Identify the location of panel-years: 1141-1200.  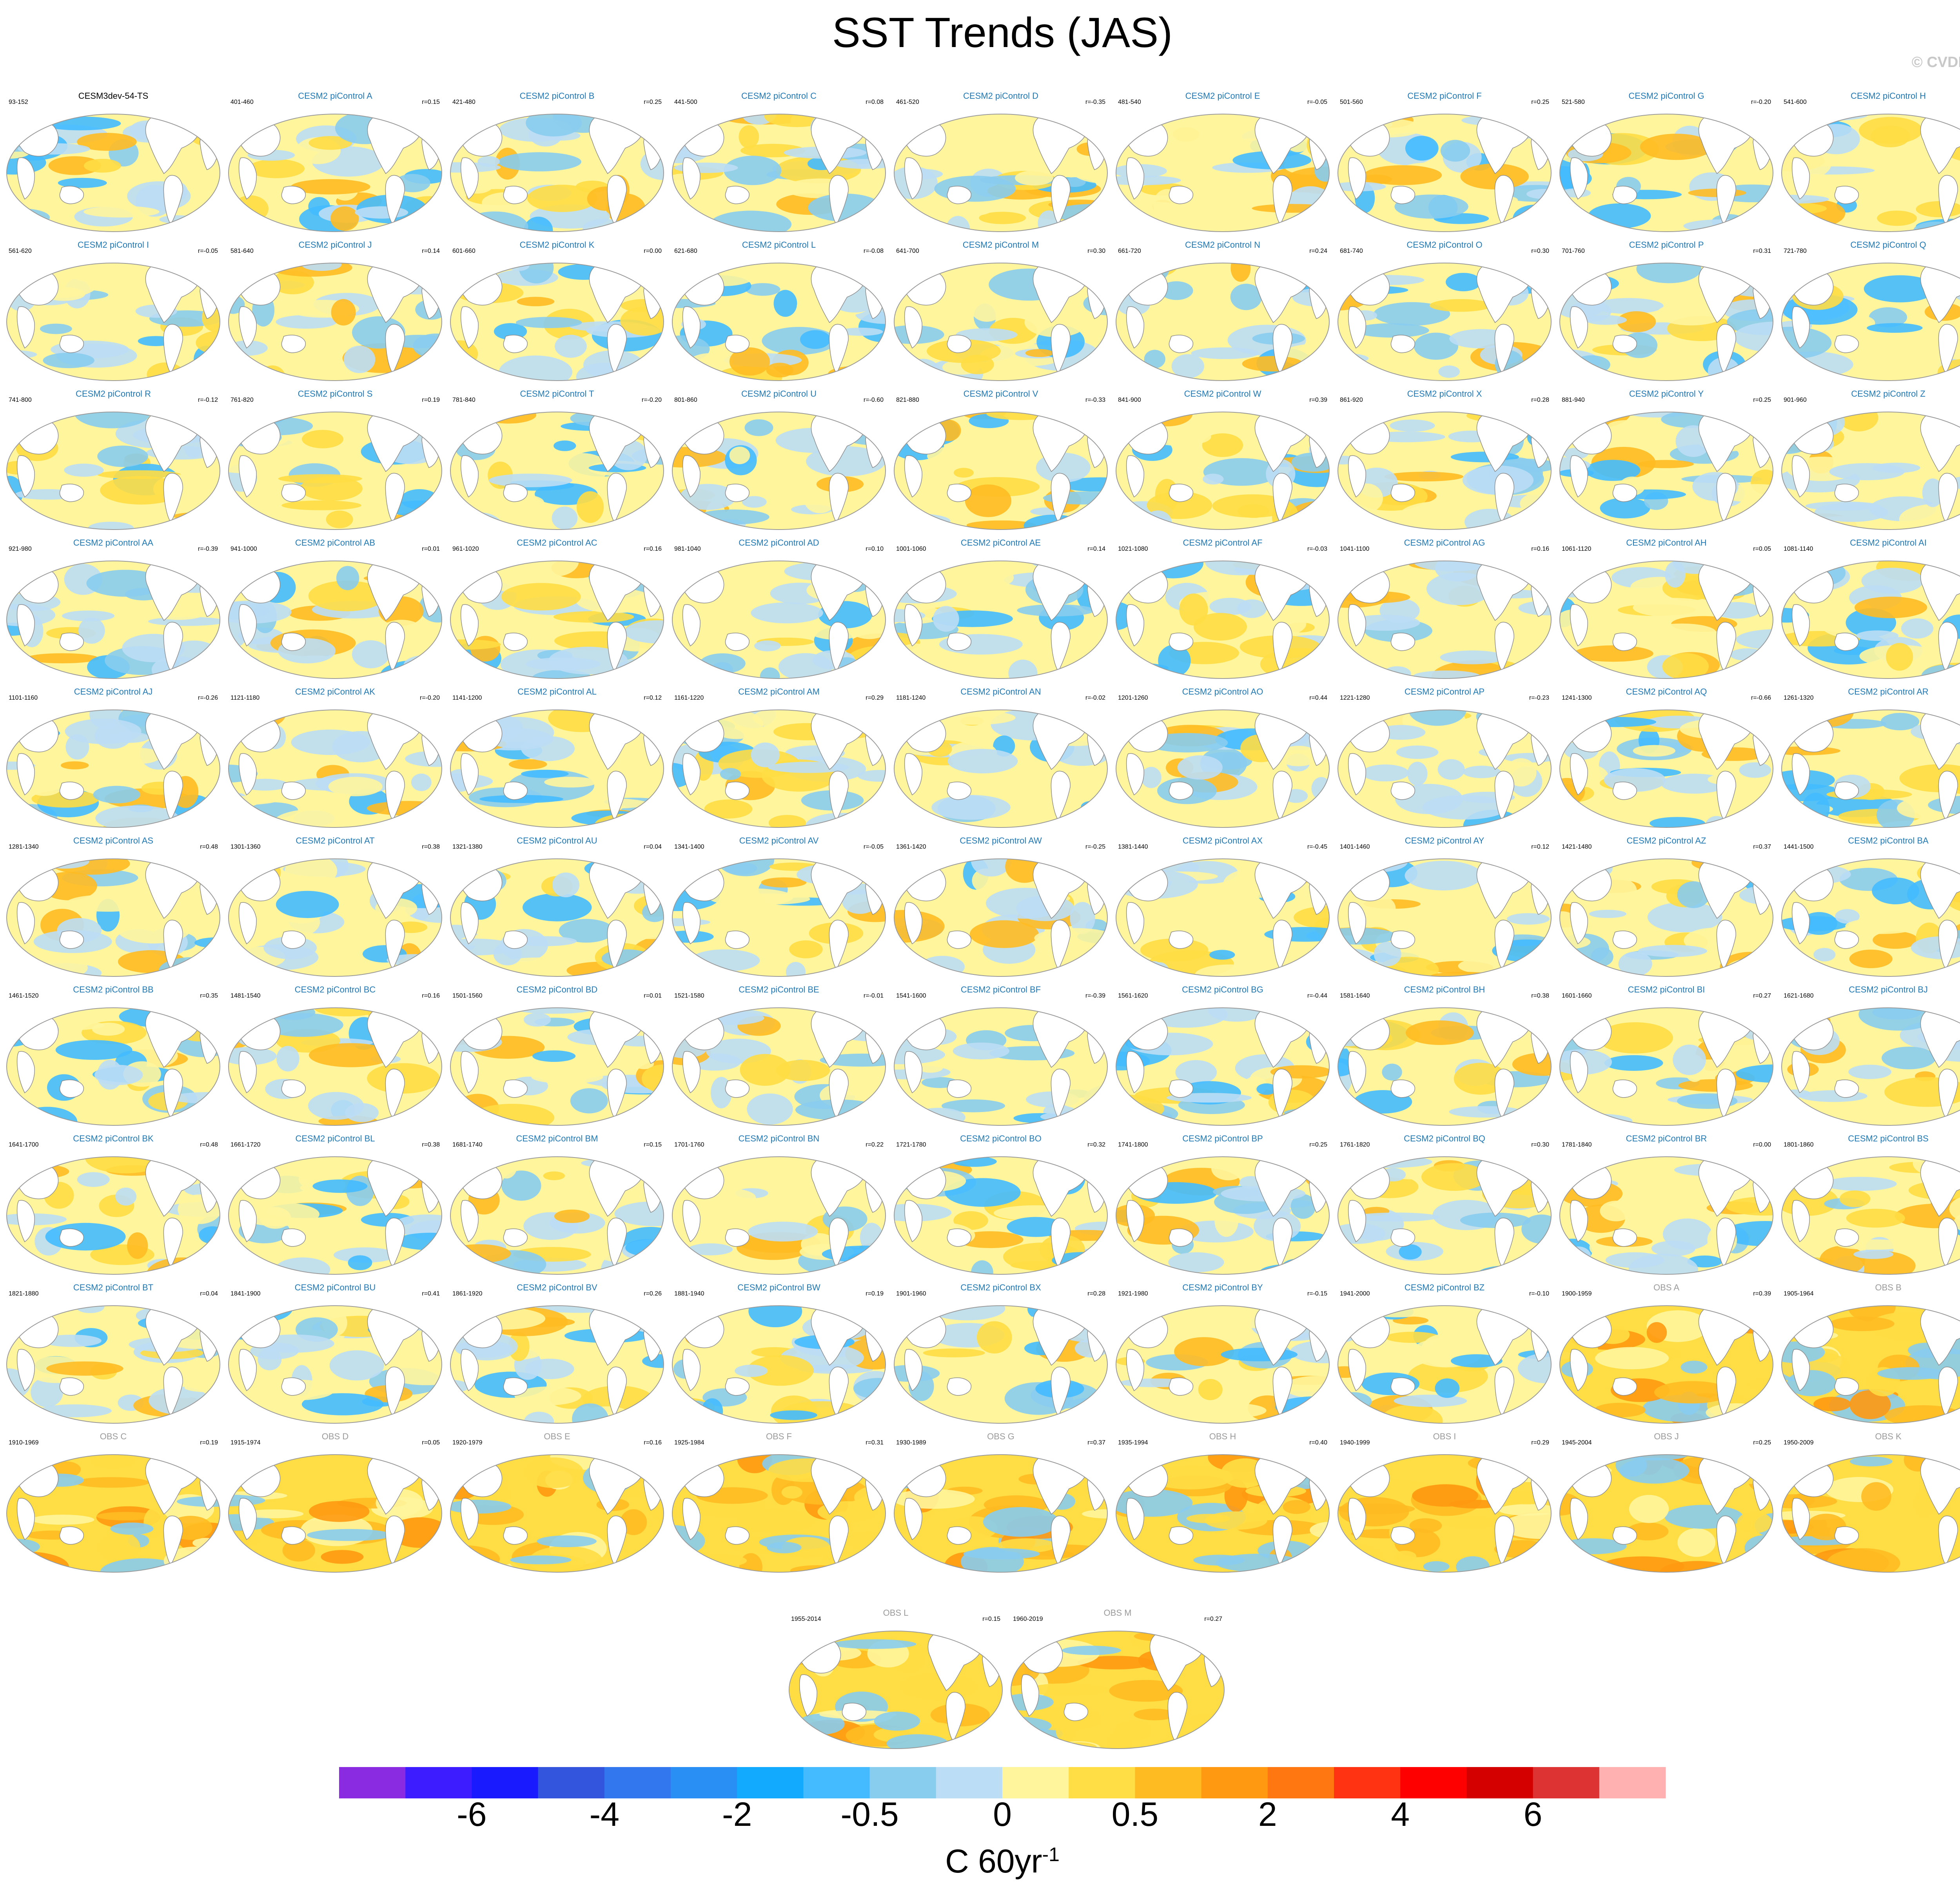
(467, 698).